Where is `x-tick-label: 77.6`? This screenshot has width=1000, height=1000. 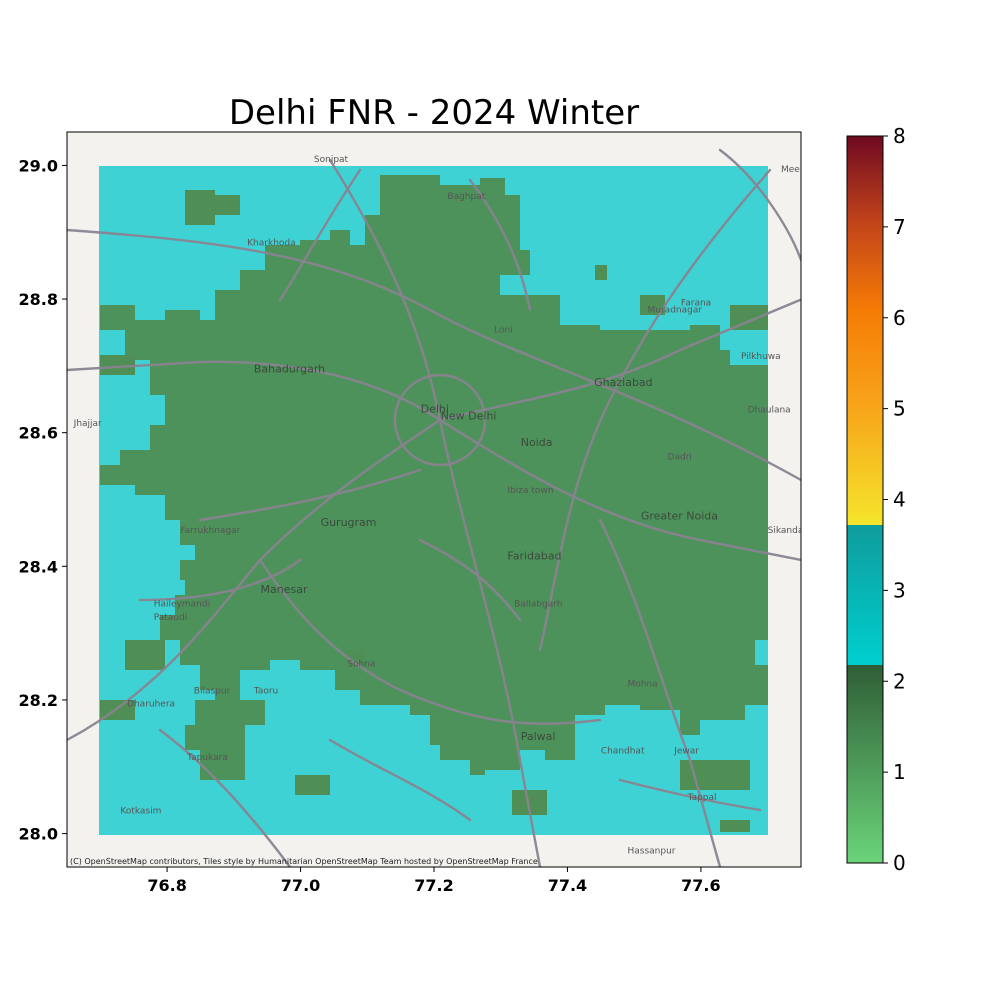 x-tick-label: 77.6 is located at coordinates (700, 885).